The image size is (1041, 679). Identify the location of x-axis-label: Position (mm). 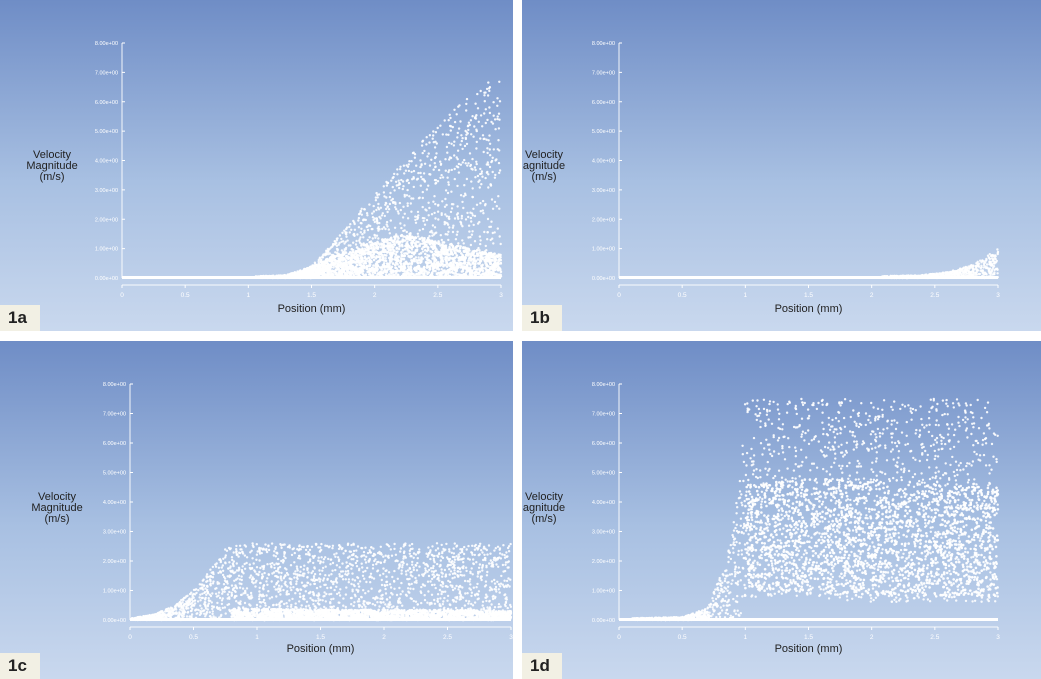
(312, 309).